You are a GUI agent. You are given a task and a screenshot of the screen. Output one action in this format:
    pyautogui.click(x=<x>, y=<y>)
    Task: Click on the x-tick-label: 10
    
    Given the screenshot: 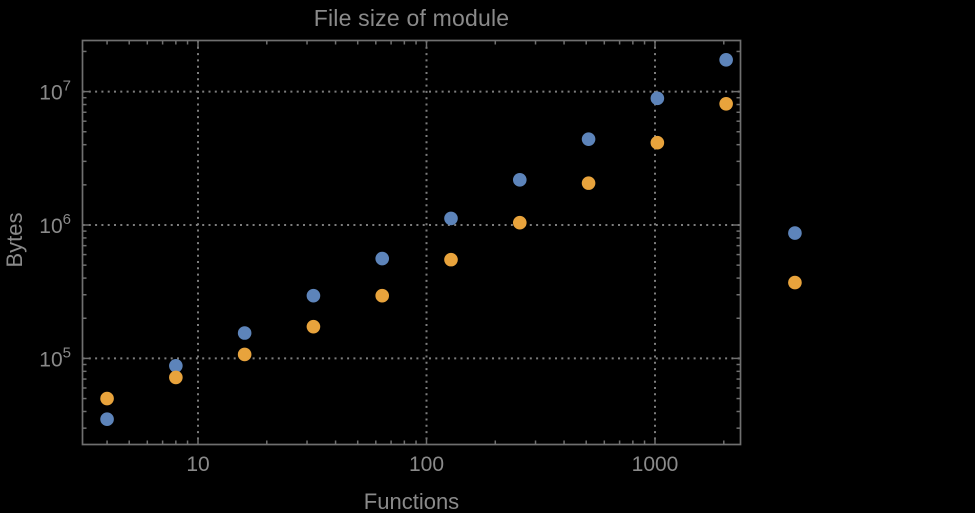 What is the action you would take?
    pyautogui.click(x=197, y=464)
    